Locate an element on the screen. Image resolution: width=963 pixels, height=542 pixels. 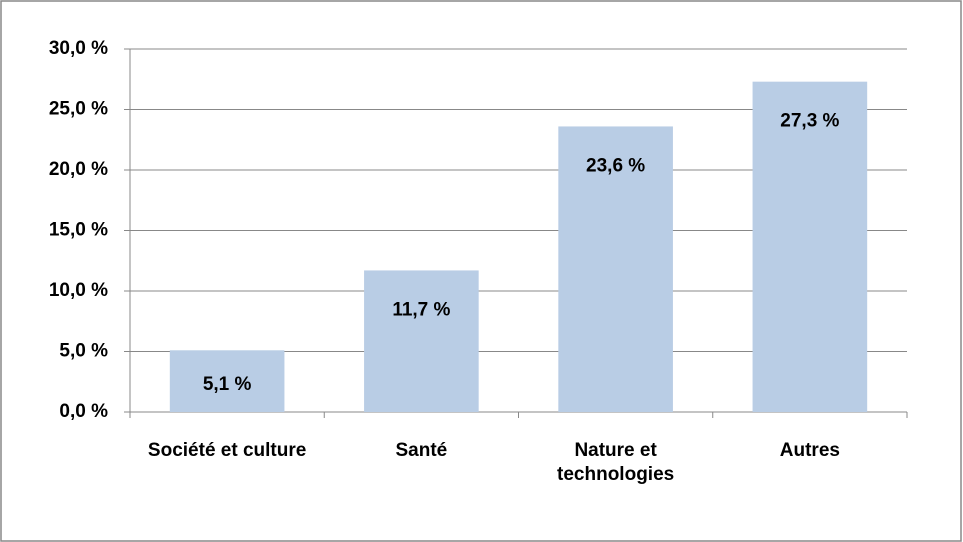
y-tick-label: 5,0 % is located at coordinates (83, 351).